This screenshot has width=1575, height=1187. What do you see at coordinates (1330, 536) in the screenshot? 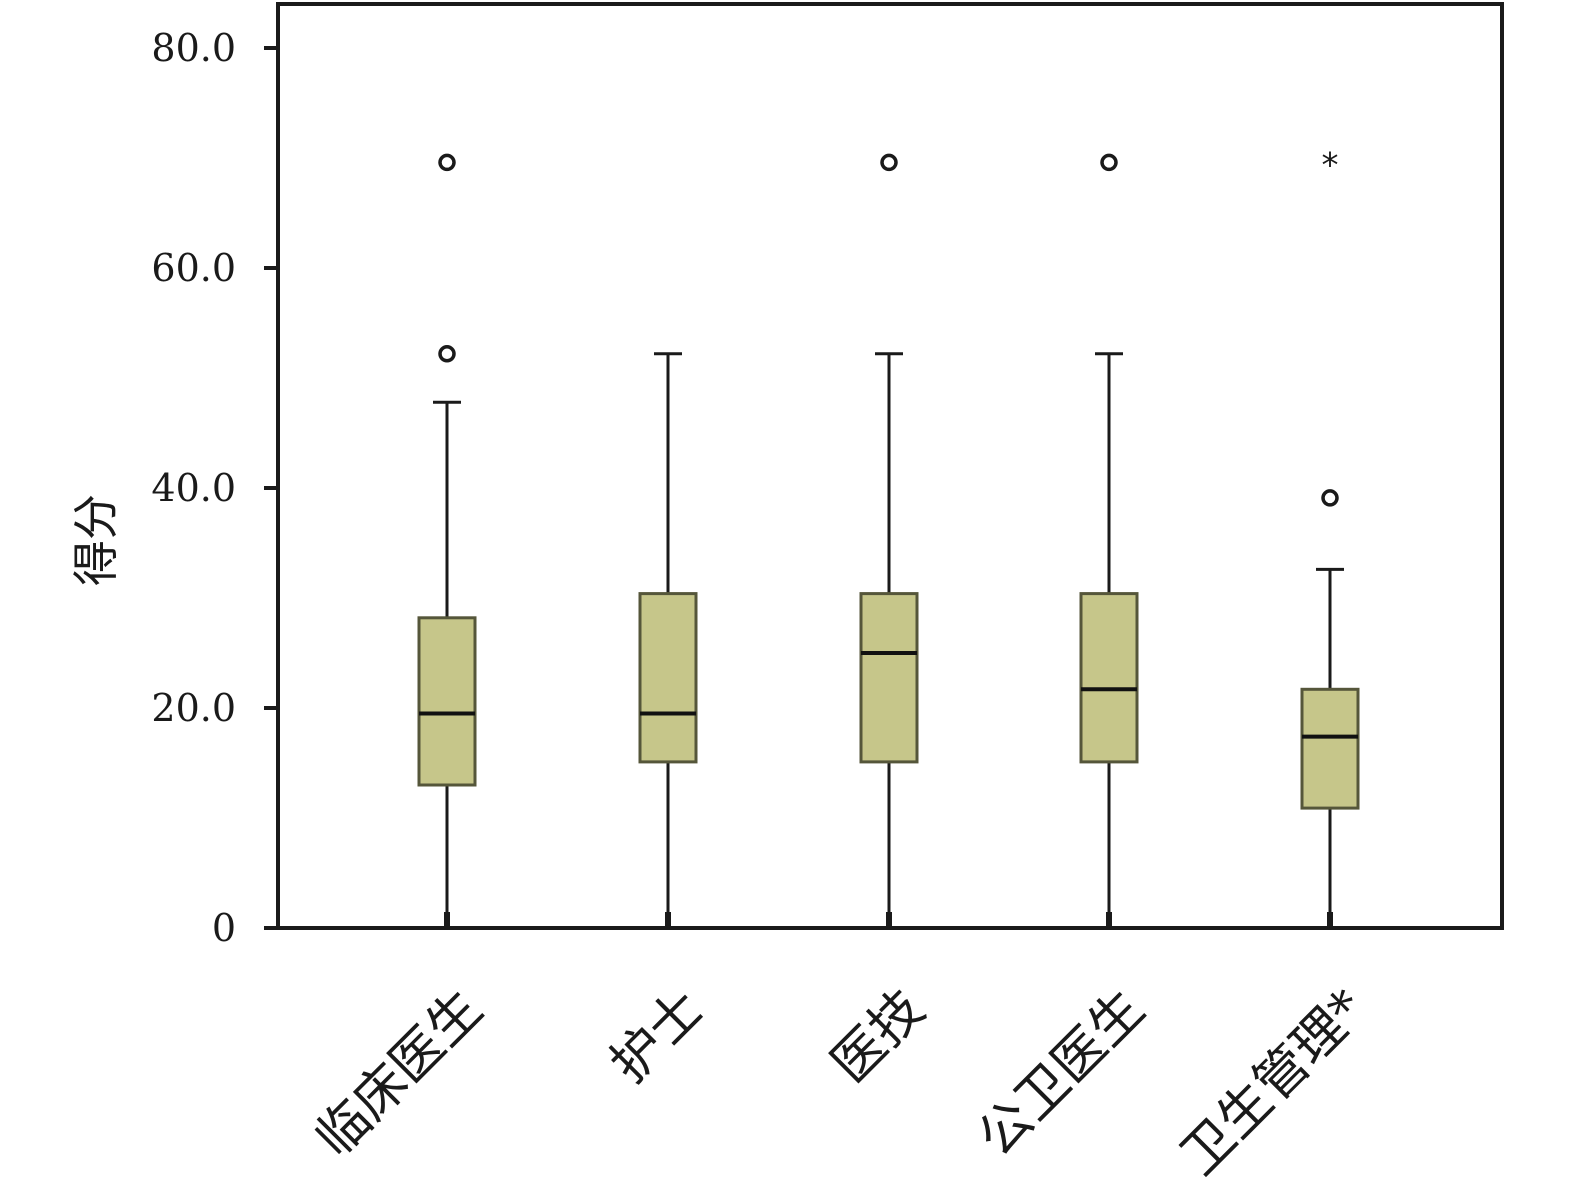
I see `box-group: *` at bounding box center [1330, 536].